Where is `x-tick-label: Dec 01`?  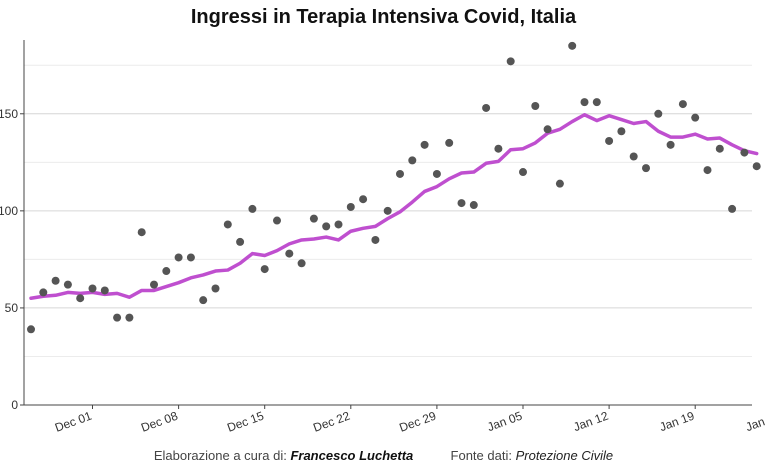 x-tick-label: Dec 01 is located at coordinates (73, 422).